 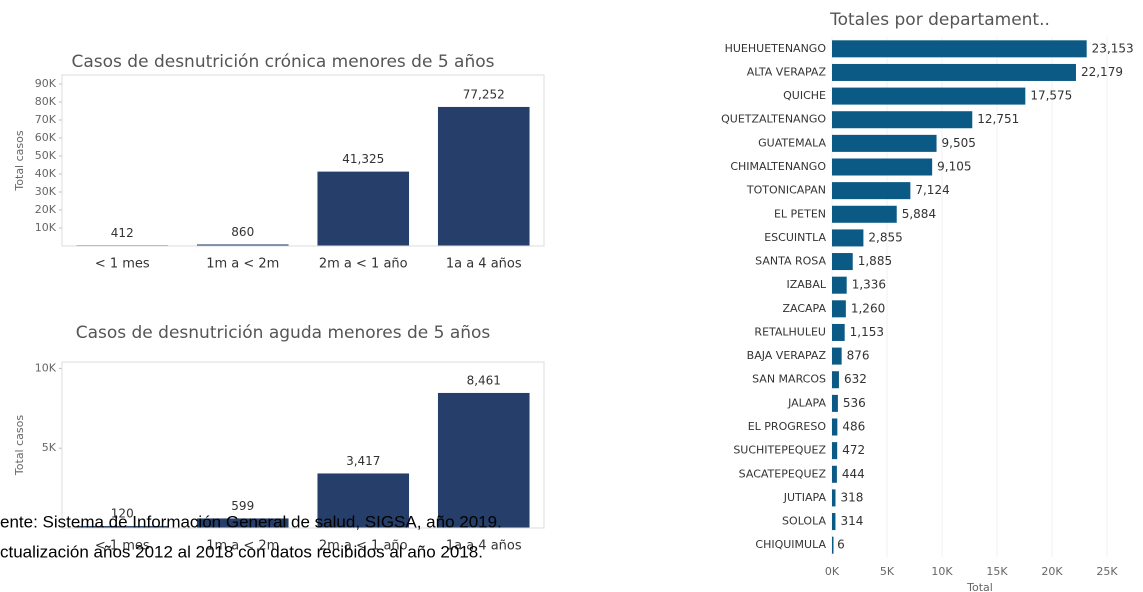 I want to click on value-label: 22,179, so click(x=1102, y=72).